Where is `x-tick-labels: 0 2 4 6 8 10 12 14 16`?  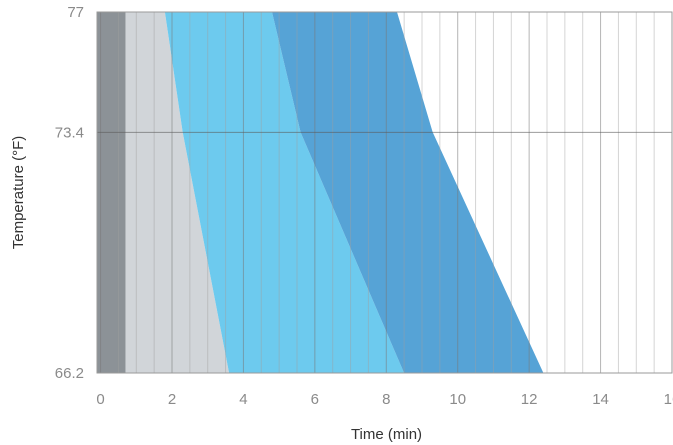 x-tick-labels: 0 2 4 6 8 10 12 14 16 is located at coordinates (384, 399).